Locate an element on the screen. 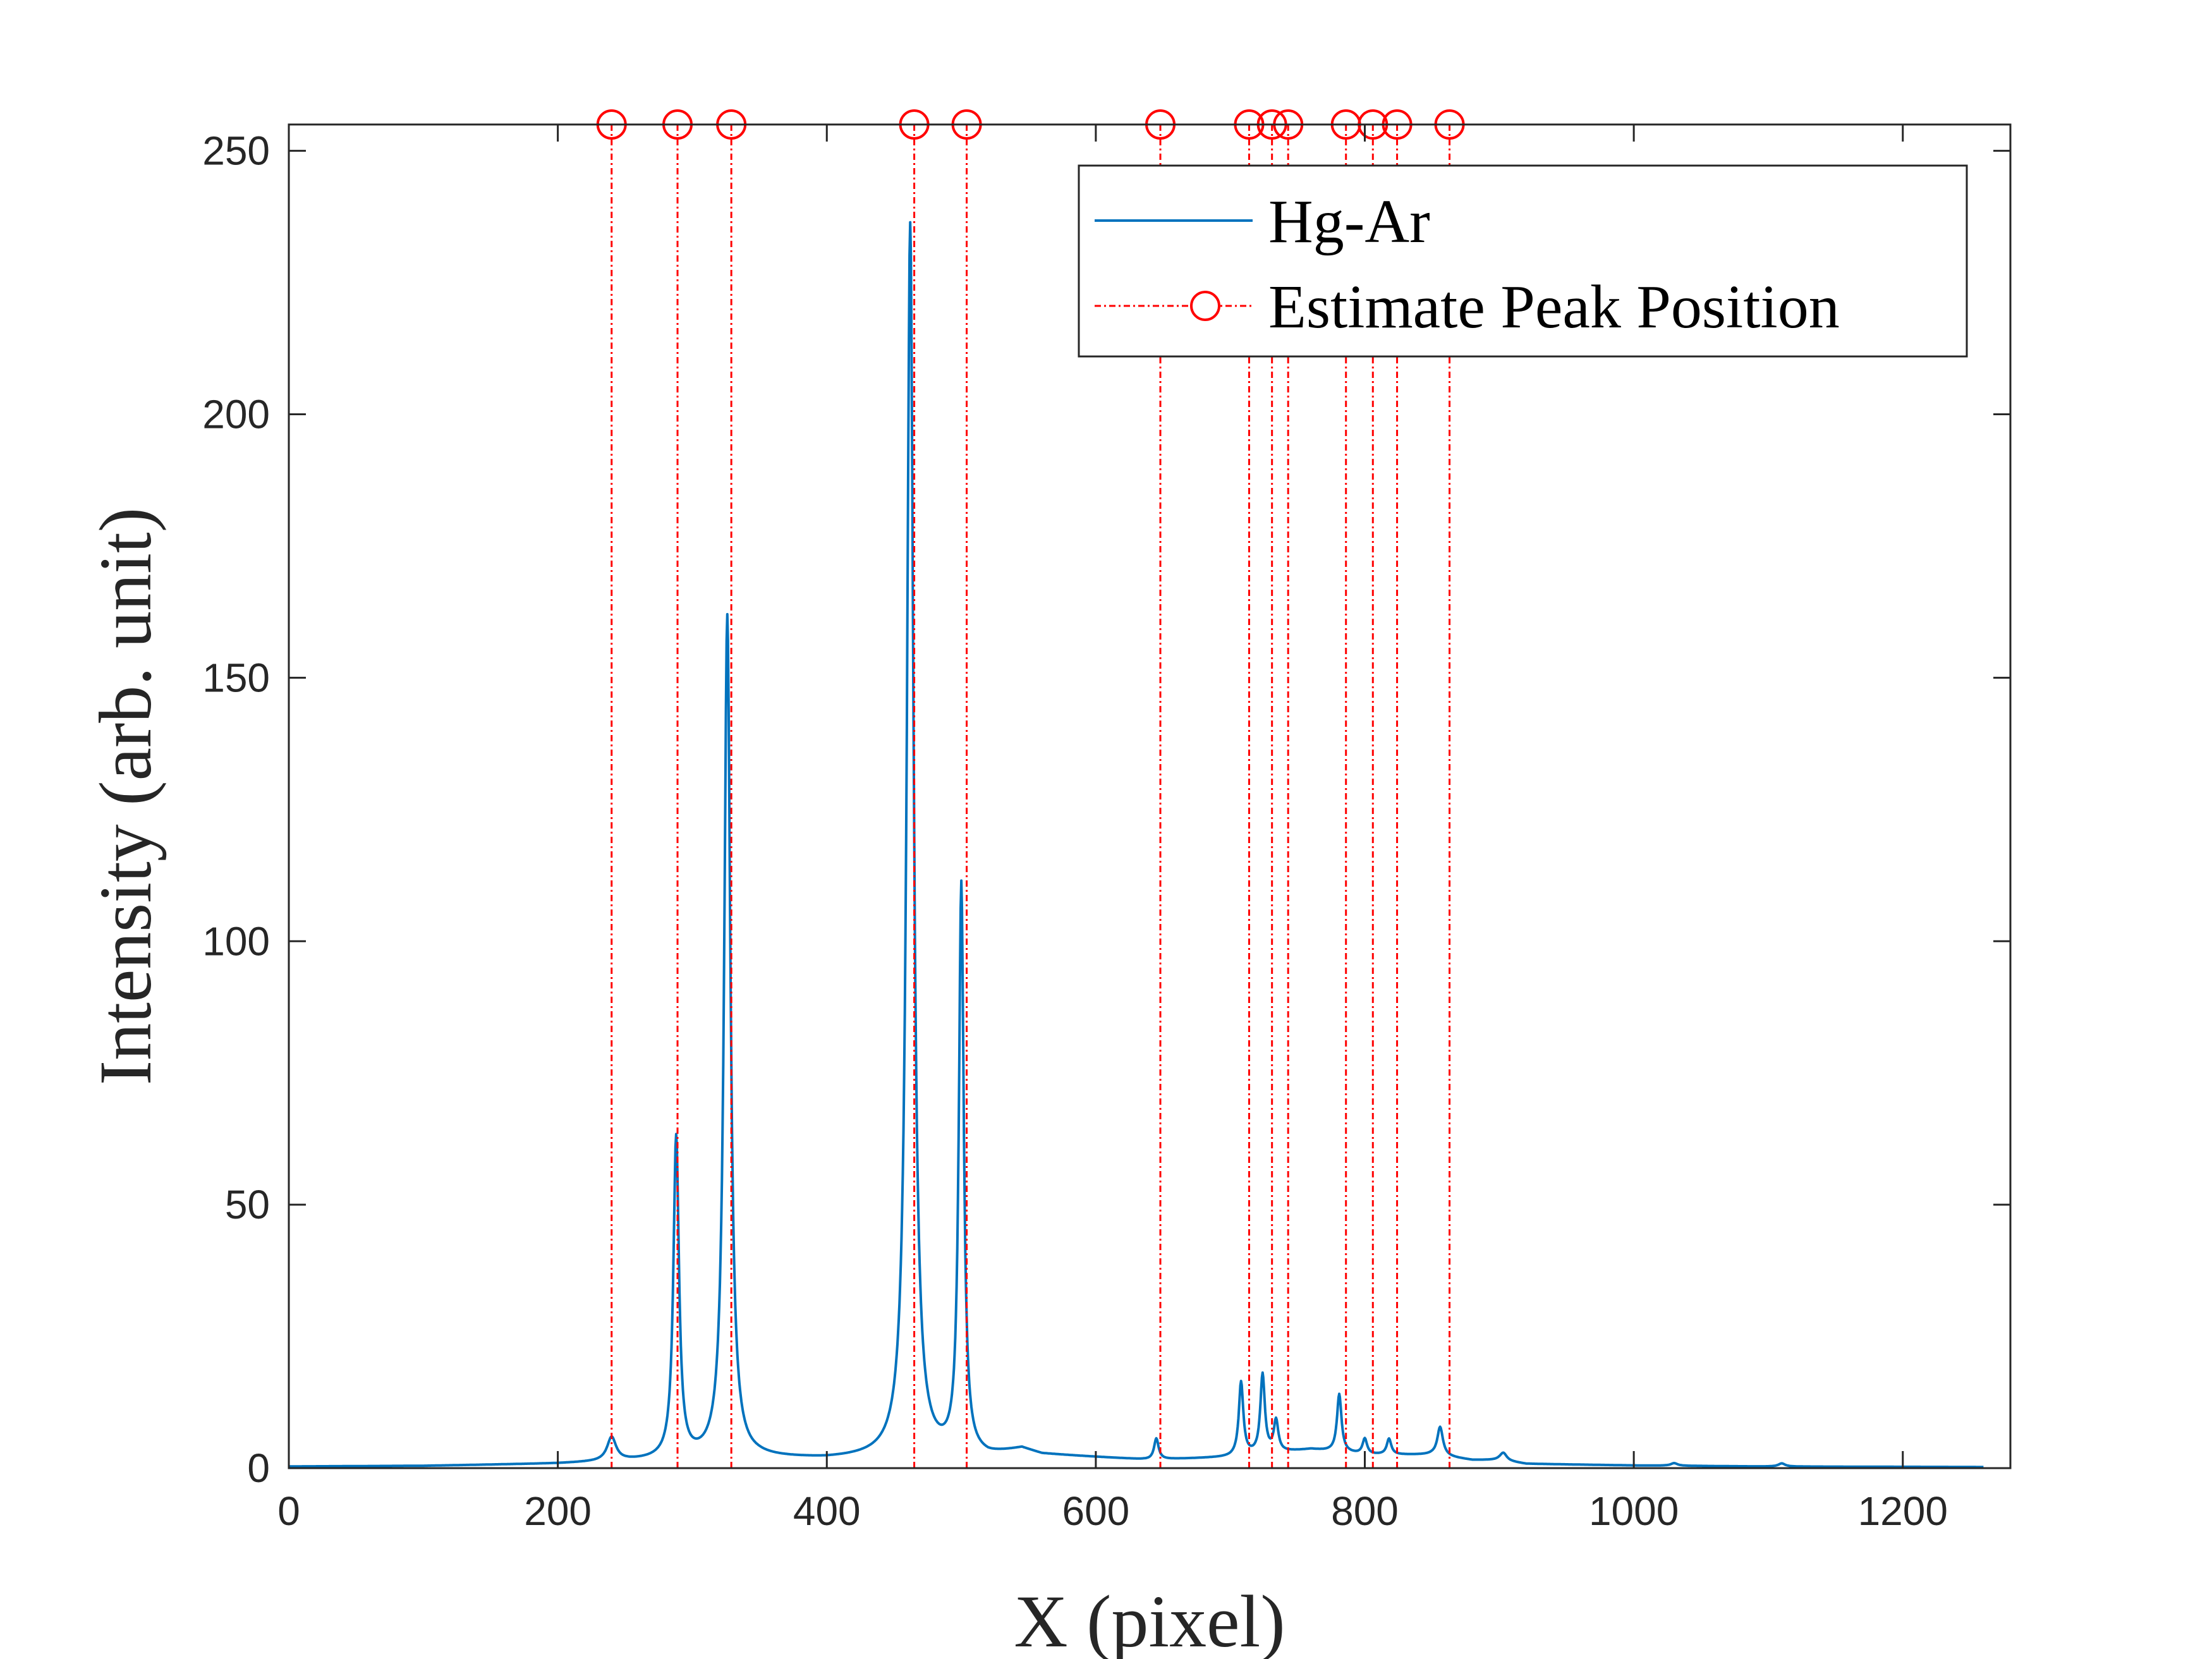 This screenshot has height=1659, width=2212. x-tick-label: 0 is located at coordinates (288, 1511).